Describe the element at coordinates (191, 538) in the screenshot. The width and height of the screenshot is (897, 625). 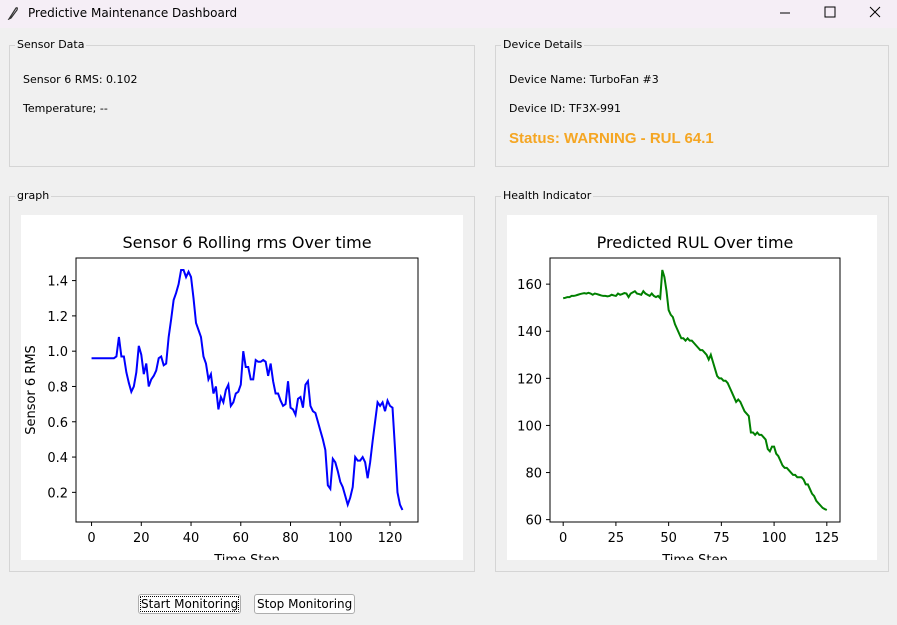
I see `x-tick-label: 40` at that location.